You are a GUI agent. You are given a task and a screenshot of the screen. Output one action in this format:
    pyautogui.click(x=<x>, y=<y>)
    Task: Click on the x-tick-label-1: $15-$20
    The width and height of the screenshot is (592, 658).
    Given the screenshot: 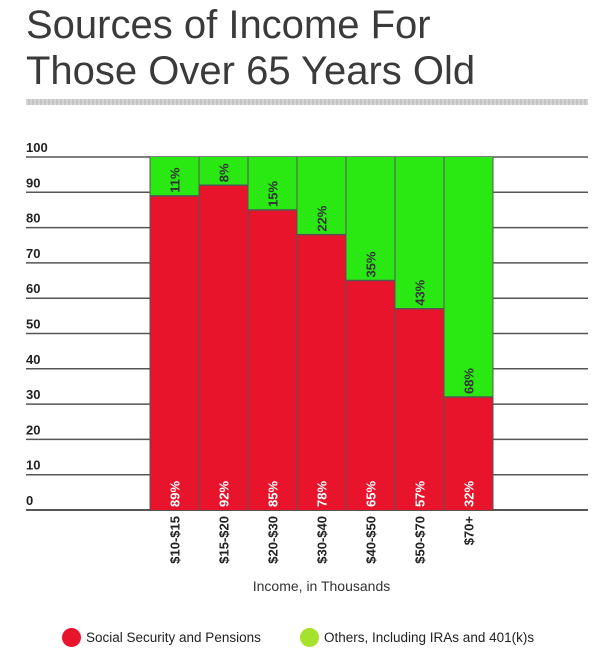 What is the action you would take?
    pyautogui.click(x=224, y=540)
    